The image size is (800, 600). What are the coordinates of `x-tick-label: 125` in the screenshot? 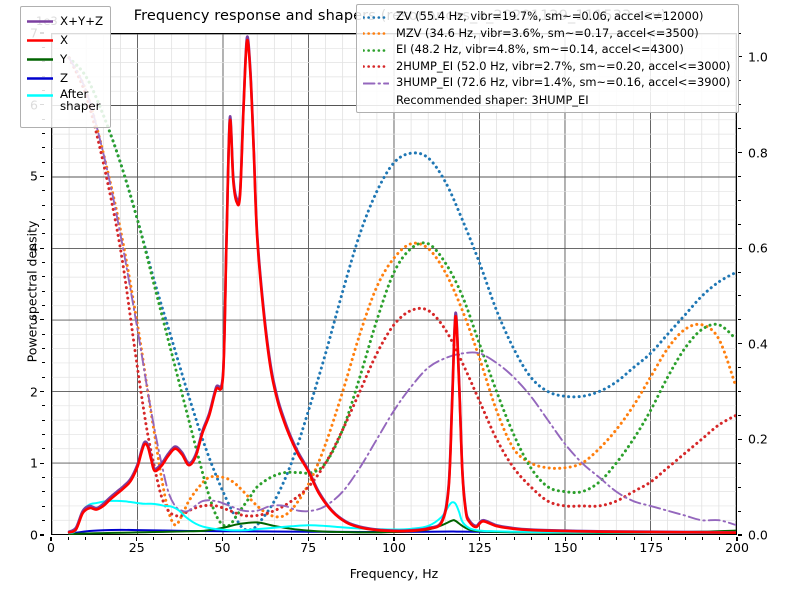 It's located at (479, 547).